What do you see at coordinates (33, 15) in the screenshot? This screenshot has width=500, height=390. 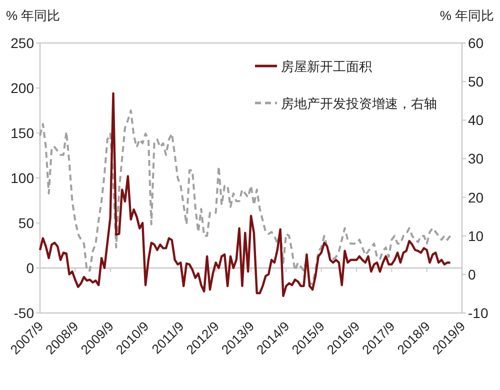 I see `y-axis-title: % 年同比` at bounding box center [33, 15].